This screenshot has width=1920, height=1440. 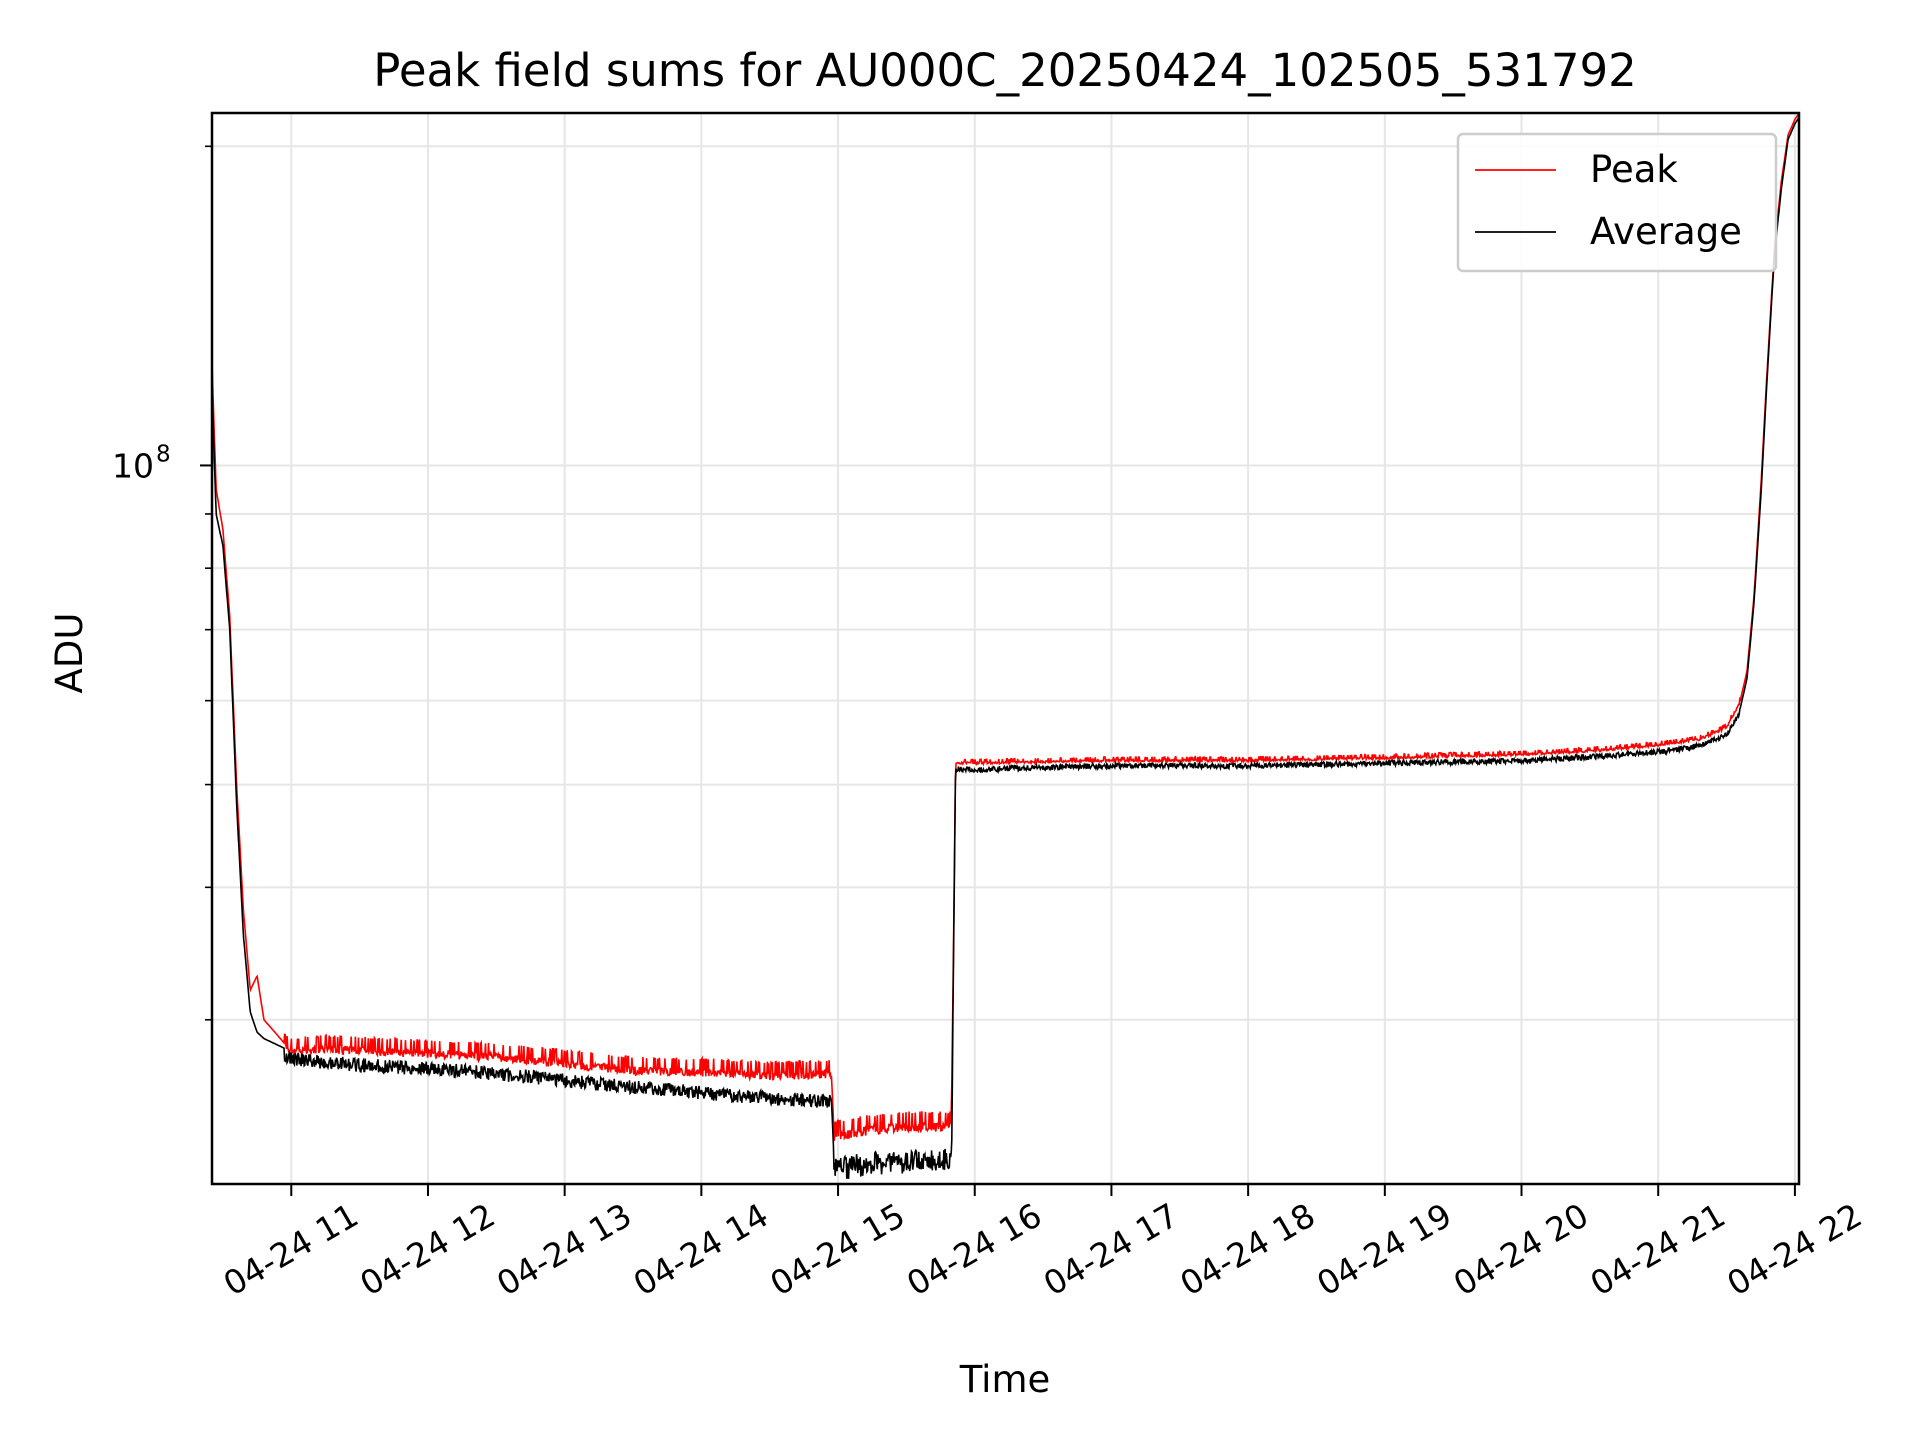 What do you see at coordinates (133, 465) in the screenshot?
I see `y-tick-label: 10` at bounding box center [133, 465].